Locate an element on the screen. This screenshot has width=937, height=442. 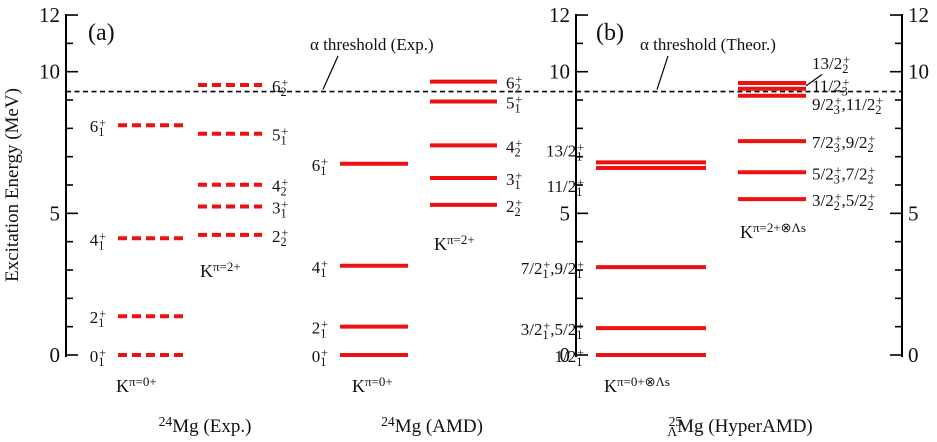
level-label: 7/21+,9/21+ is located at coordinates (552, 269).